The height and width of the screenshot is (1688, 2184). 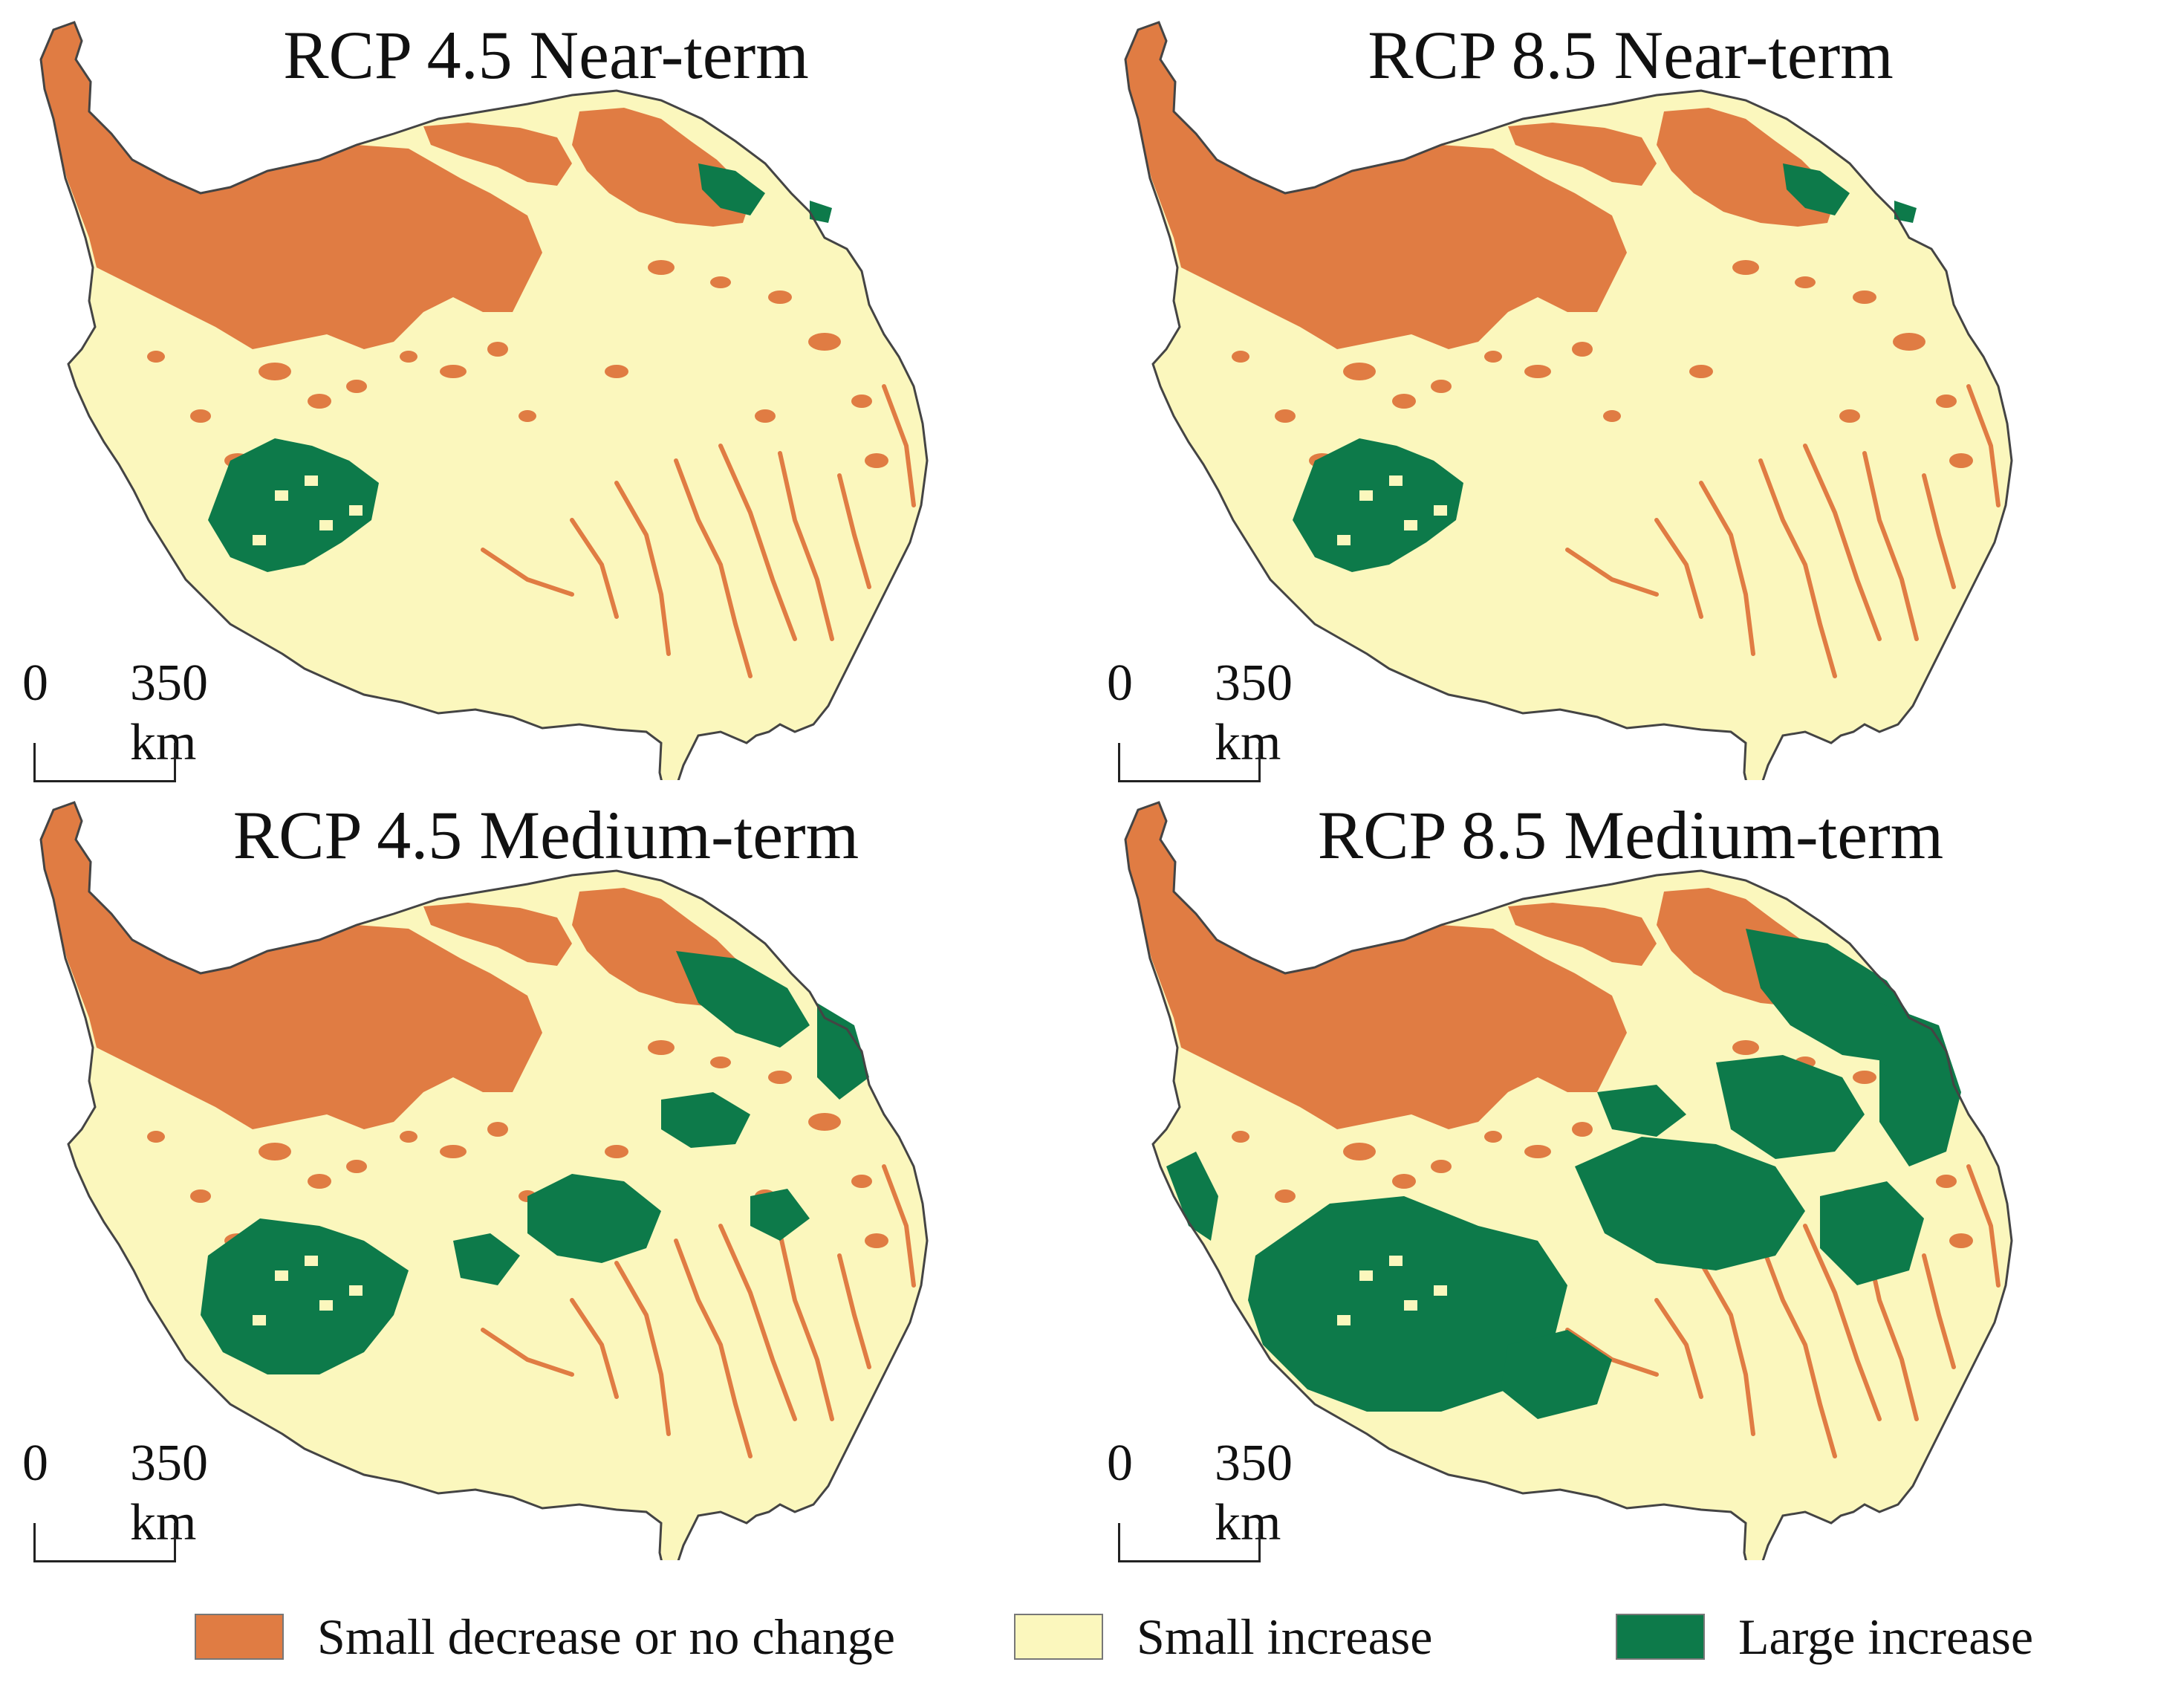 What do you see at coordinates (169, 1493) in the screenshot?
I see `scale-distance-label: 350 km` at bounding box center [169, 1493].